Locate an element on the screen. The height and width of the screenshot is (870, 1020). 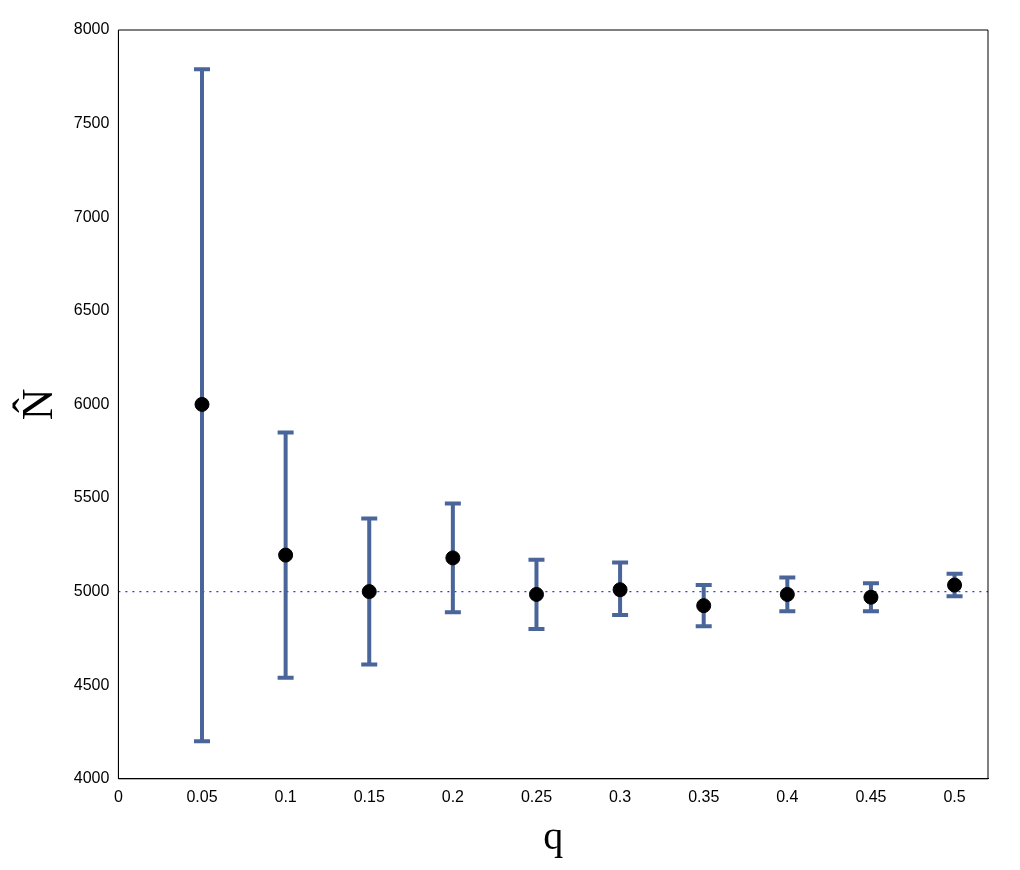
x-tick-label: 0.2 is located at coordinates (453, 796).